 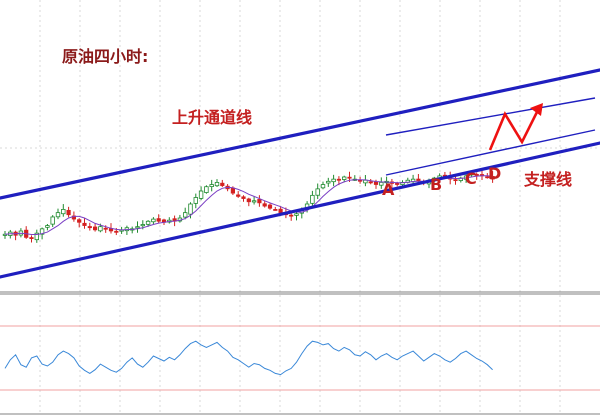 I want to click on oscillator-line, so click(x=248, y=358).